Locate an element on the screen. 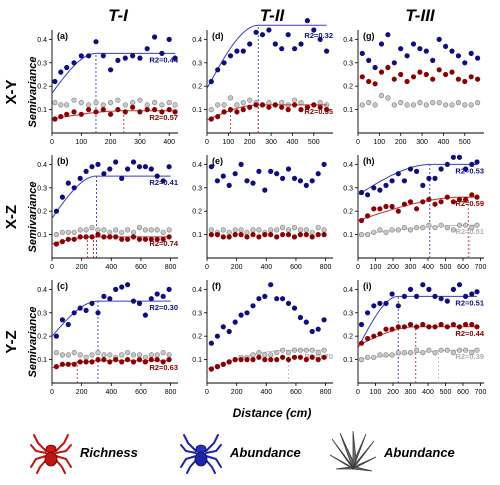 Image resolution: width=500 pixels, height=485 pixels. panel-f: 0.1 0.2 0.3 0.4 0 200 400 600 800 (f) R2=0.70 is located at coordinates (262, 338).